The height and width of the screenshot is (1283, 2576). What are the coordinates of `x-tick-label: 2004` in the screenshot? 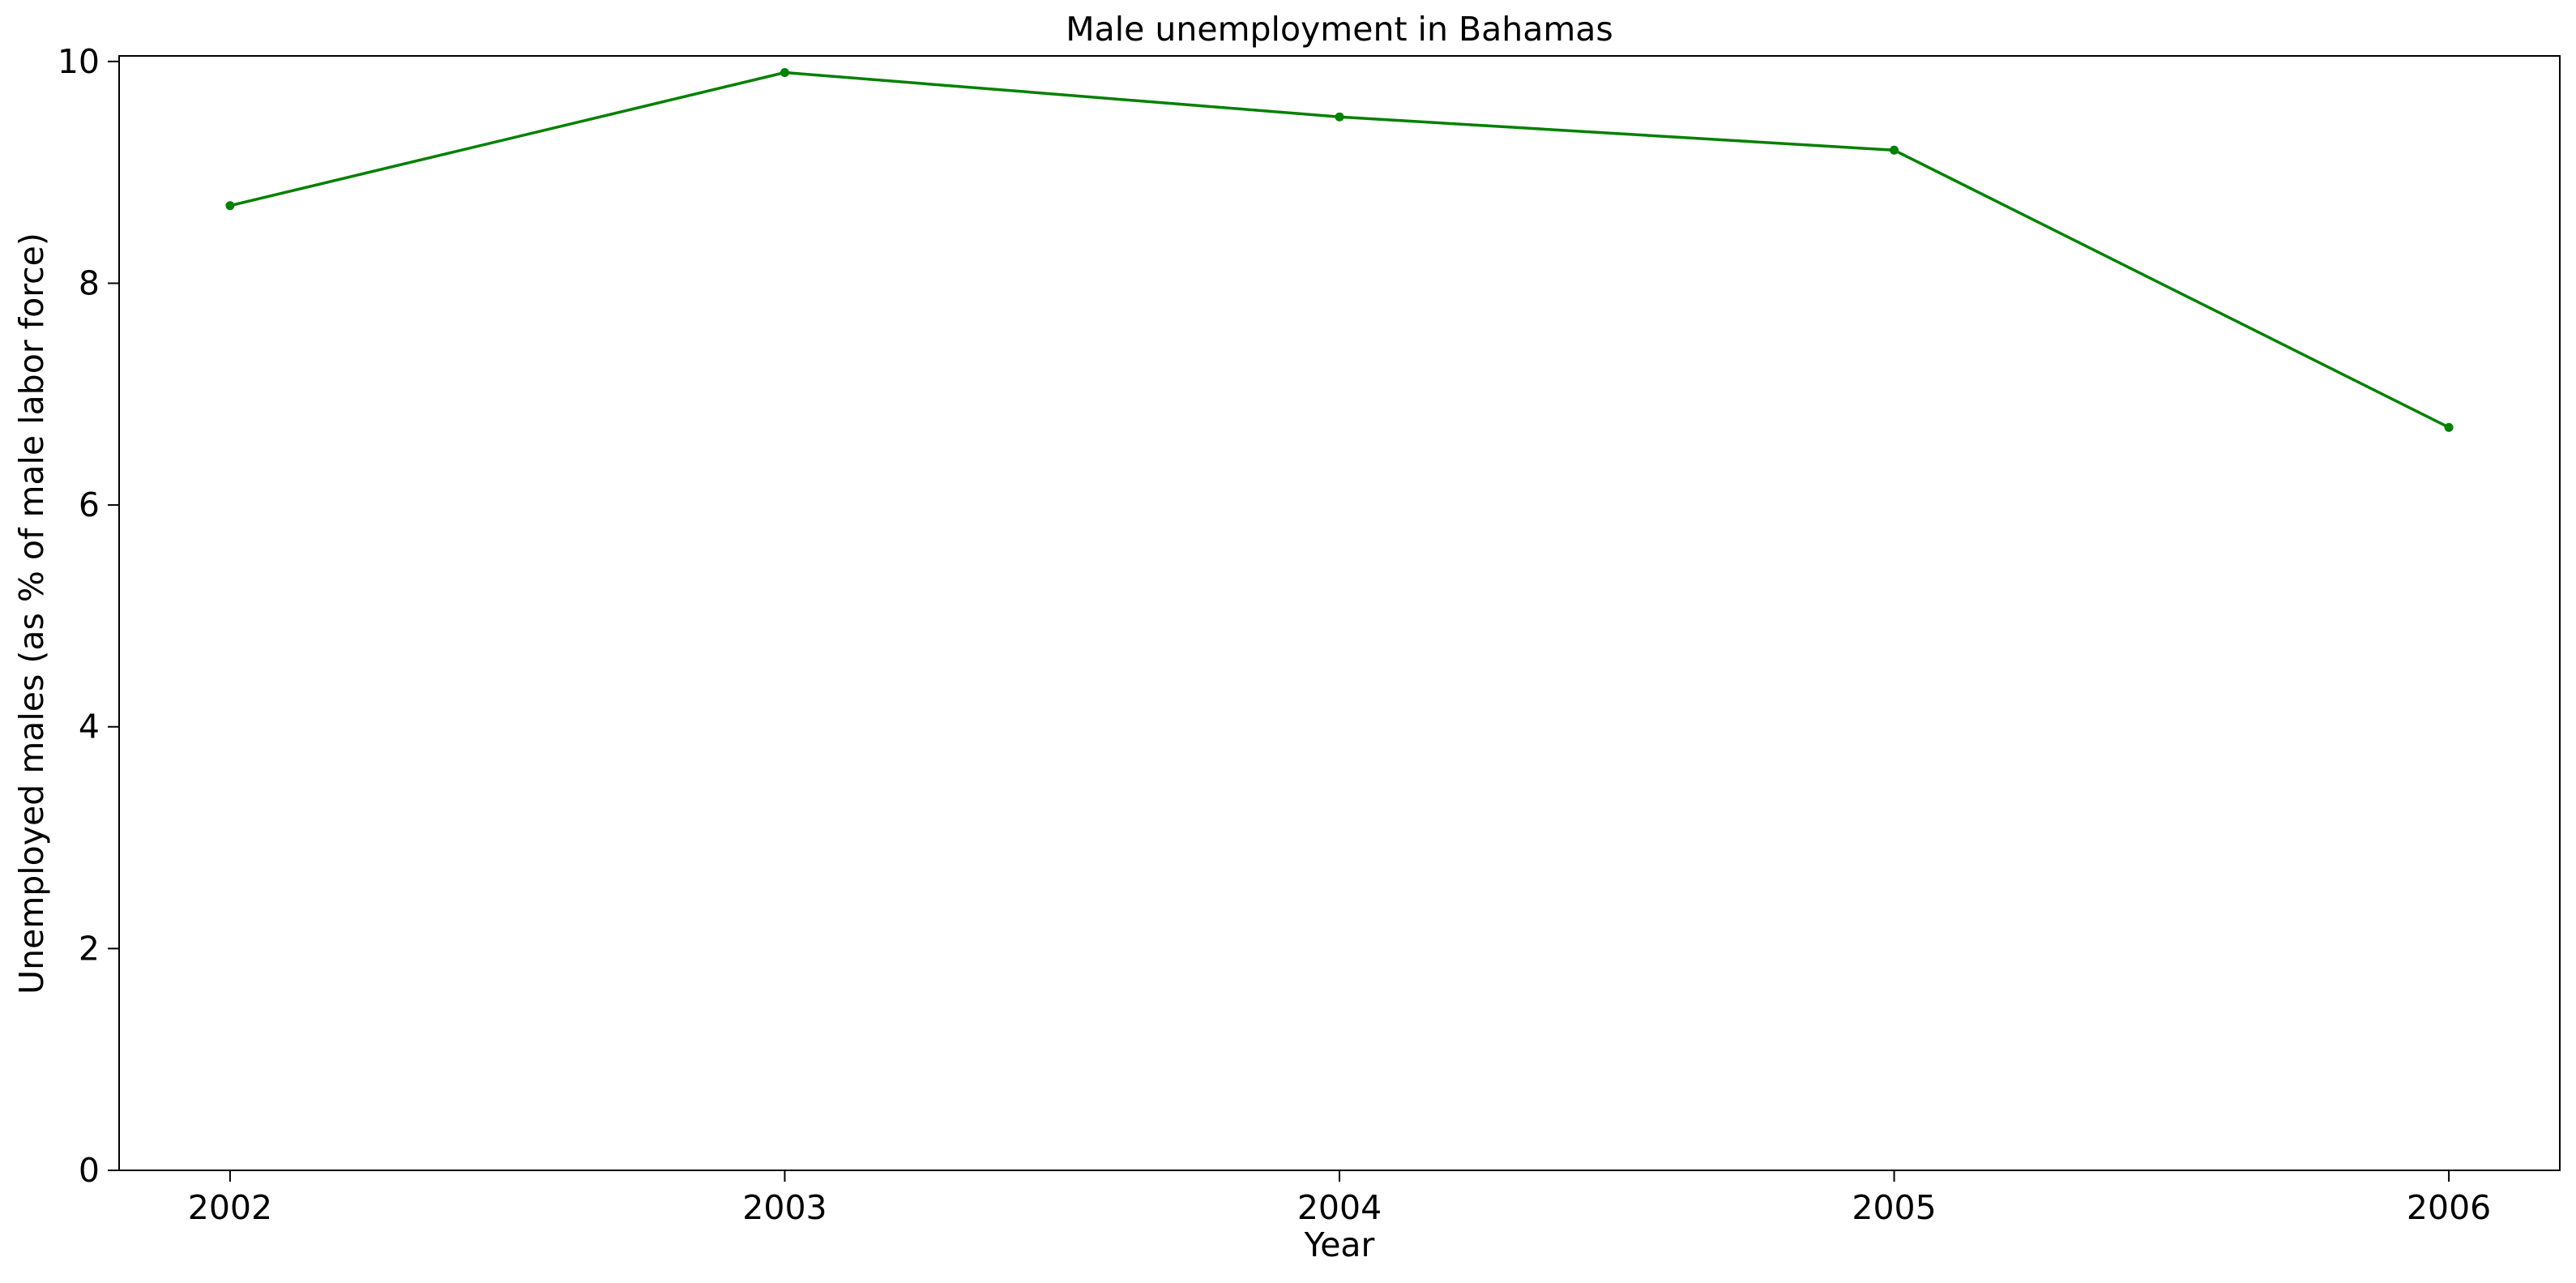 It's located at (1339, 1207).